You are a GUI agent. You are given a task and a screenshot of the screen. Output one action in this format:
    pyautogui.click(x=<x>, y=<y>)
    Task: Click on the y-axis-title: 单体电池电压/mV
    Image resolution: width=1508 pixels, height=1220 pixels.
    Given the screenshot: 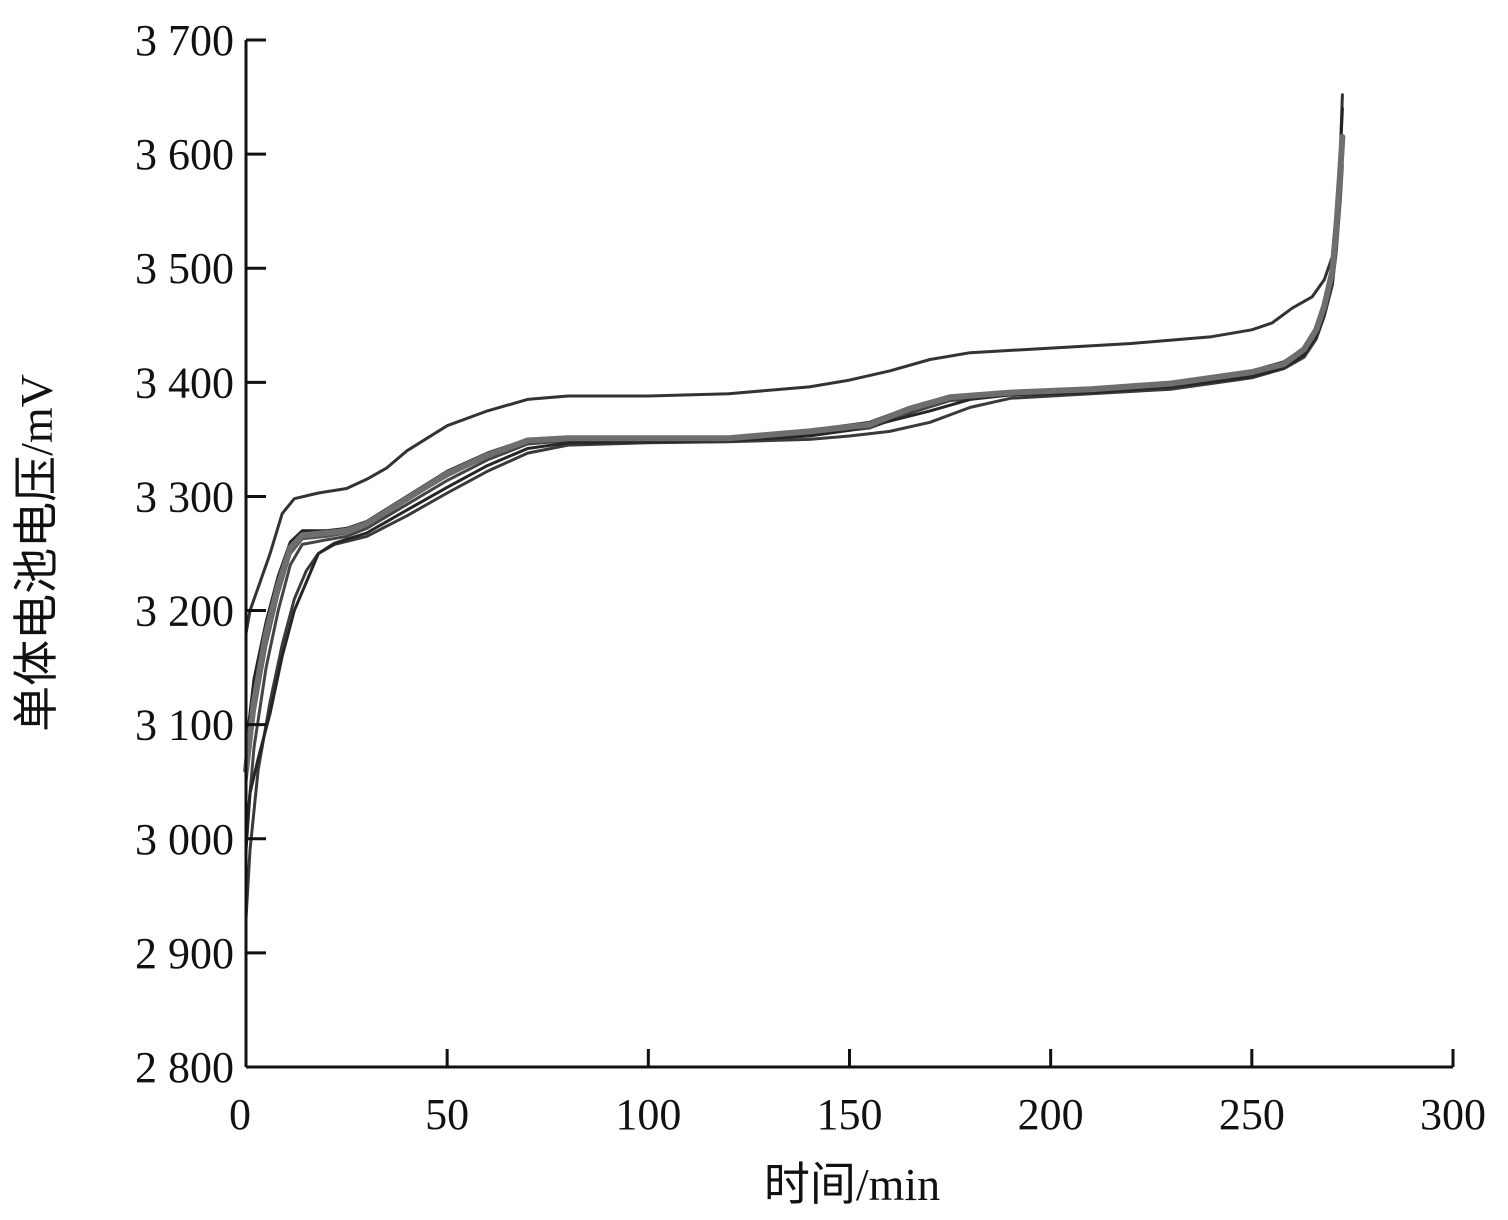 What is the action you would take?
    pyautogui.click(x=36, y=553)
    